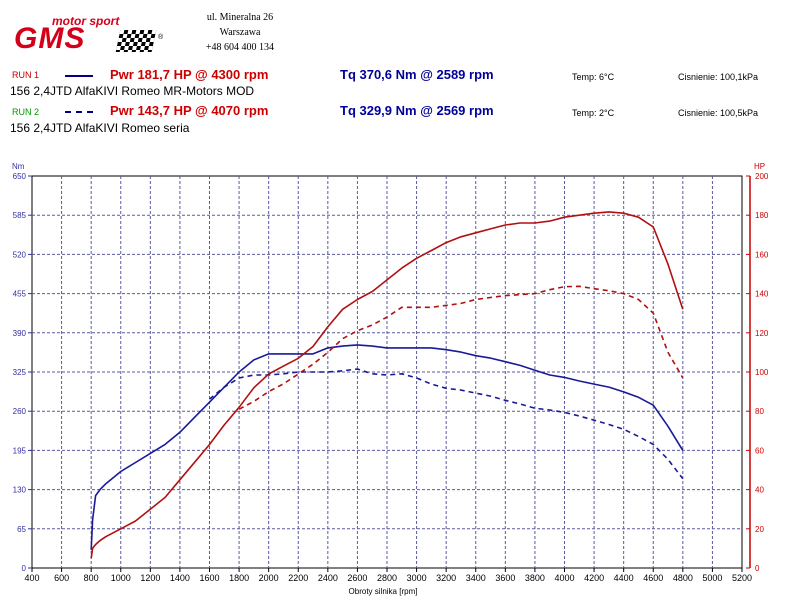 This screenshot has height=600, width=800. Describe the element at coordinates (505, 578) in the screenshot. I see `x-tick-label: 3600` at that location.